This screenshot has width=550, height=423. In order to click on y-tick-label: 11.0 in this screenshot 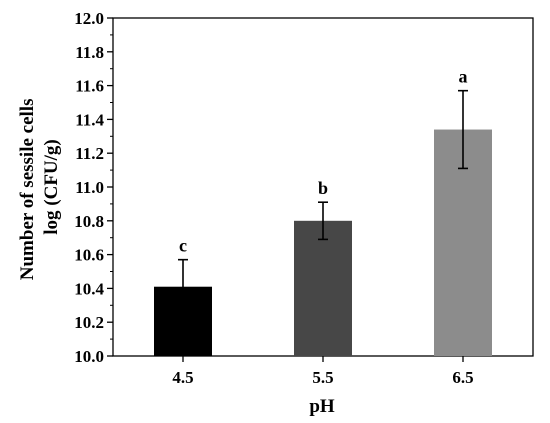, I will do `click(89, 187)`.